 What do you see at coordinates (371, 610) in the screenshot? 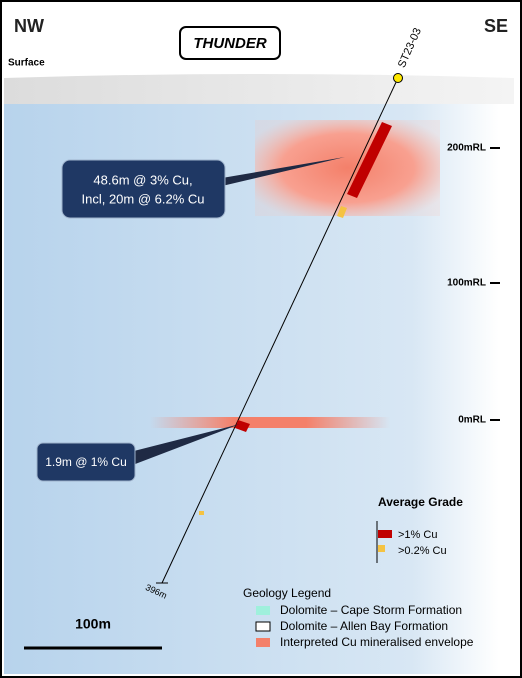
I see `legend-item: Dolomite – Cape Storm Formation` at bounding box center [371, 610].